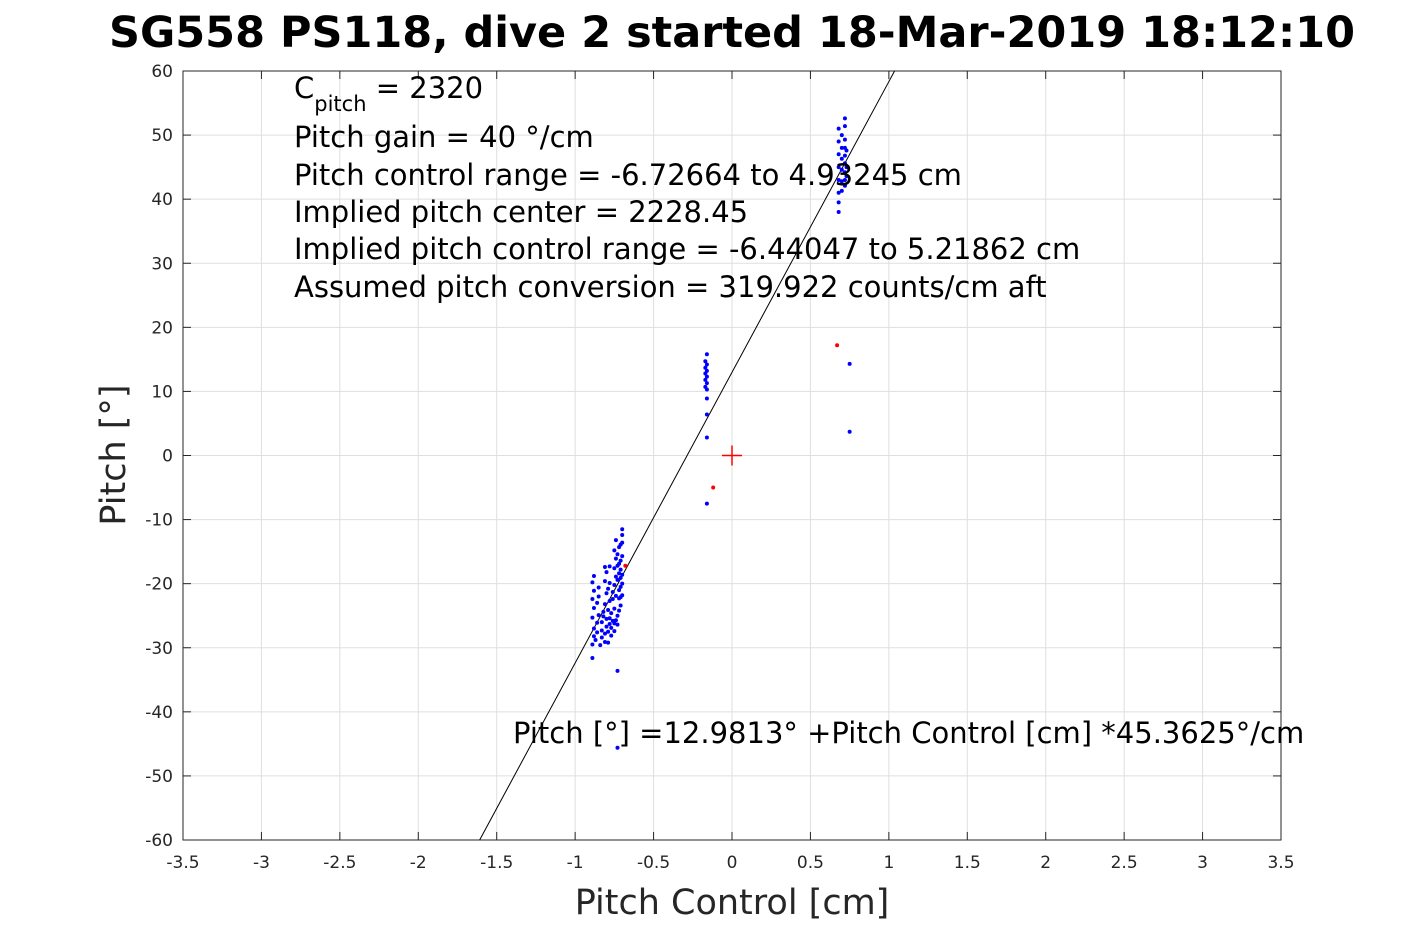 The image size is (1417, 945). I want to click on x-tick-label: 2, so click(1045, 863).